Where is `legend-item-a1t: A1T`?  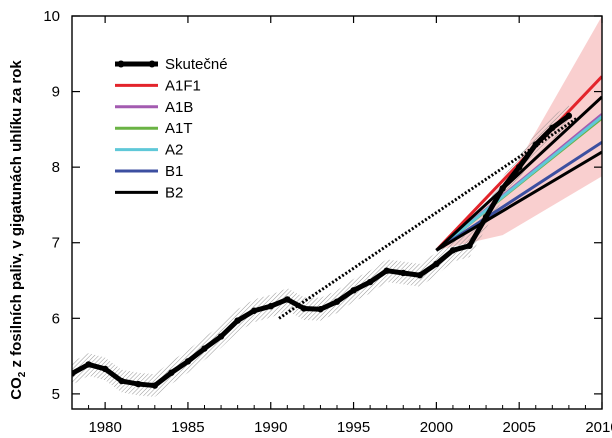 legend-item-a1t: A1T is located at coordinates (154, 128).